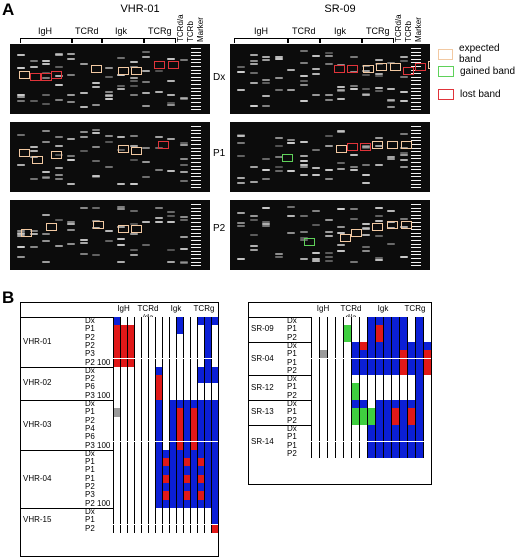 The height and width of the screenshot is (557, 520). Describe the element at coordinates (292, 428) in the screenshot. I see `heatmap-row-label: Dx` at that location.